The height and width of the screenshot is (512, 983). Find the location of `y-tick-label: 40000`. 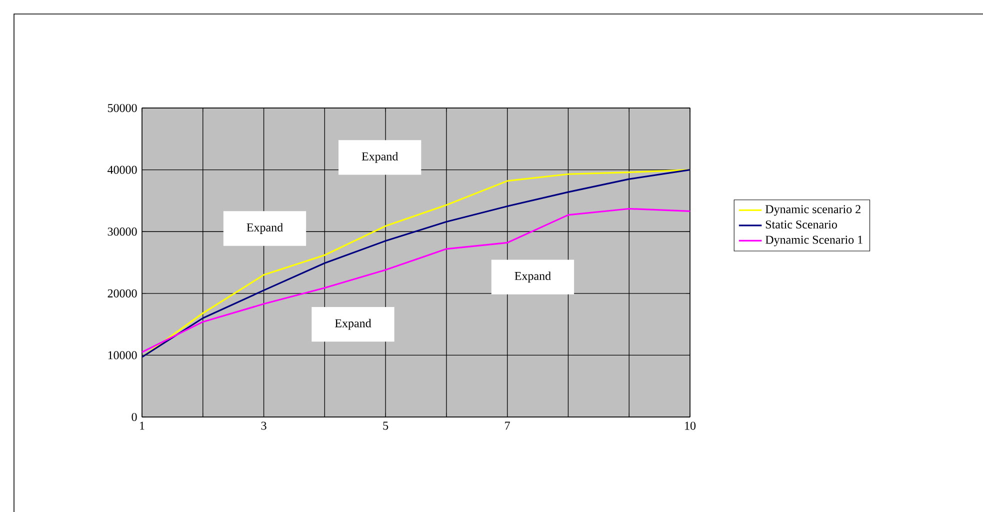

y-tick-label: 40000 is located at coordinates (122, 170).